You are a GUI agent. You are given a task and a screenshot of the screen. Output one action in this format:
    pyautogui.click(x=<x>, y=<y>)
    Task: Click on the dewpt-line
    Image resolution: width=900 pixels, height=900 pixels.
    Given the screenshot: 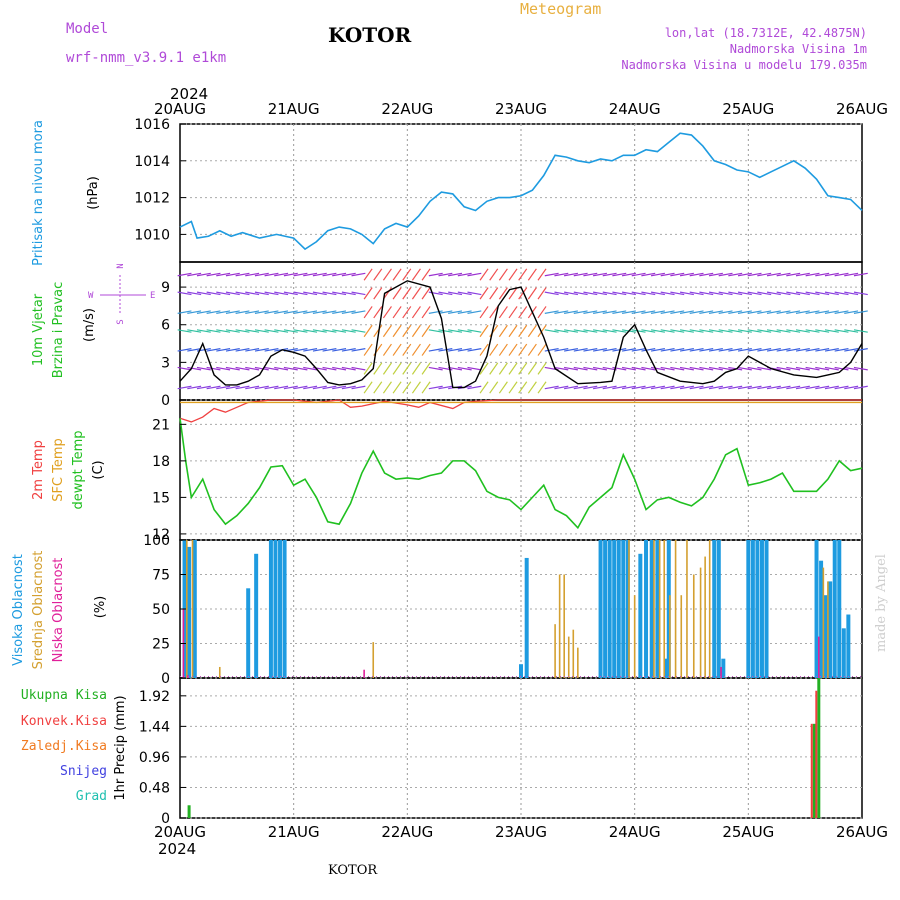 What is the action you would take?
    pyautogui.click(x=521, y=474)
    